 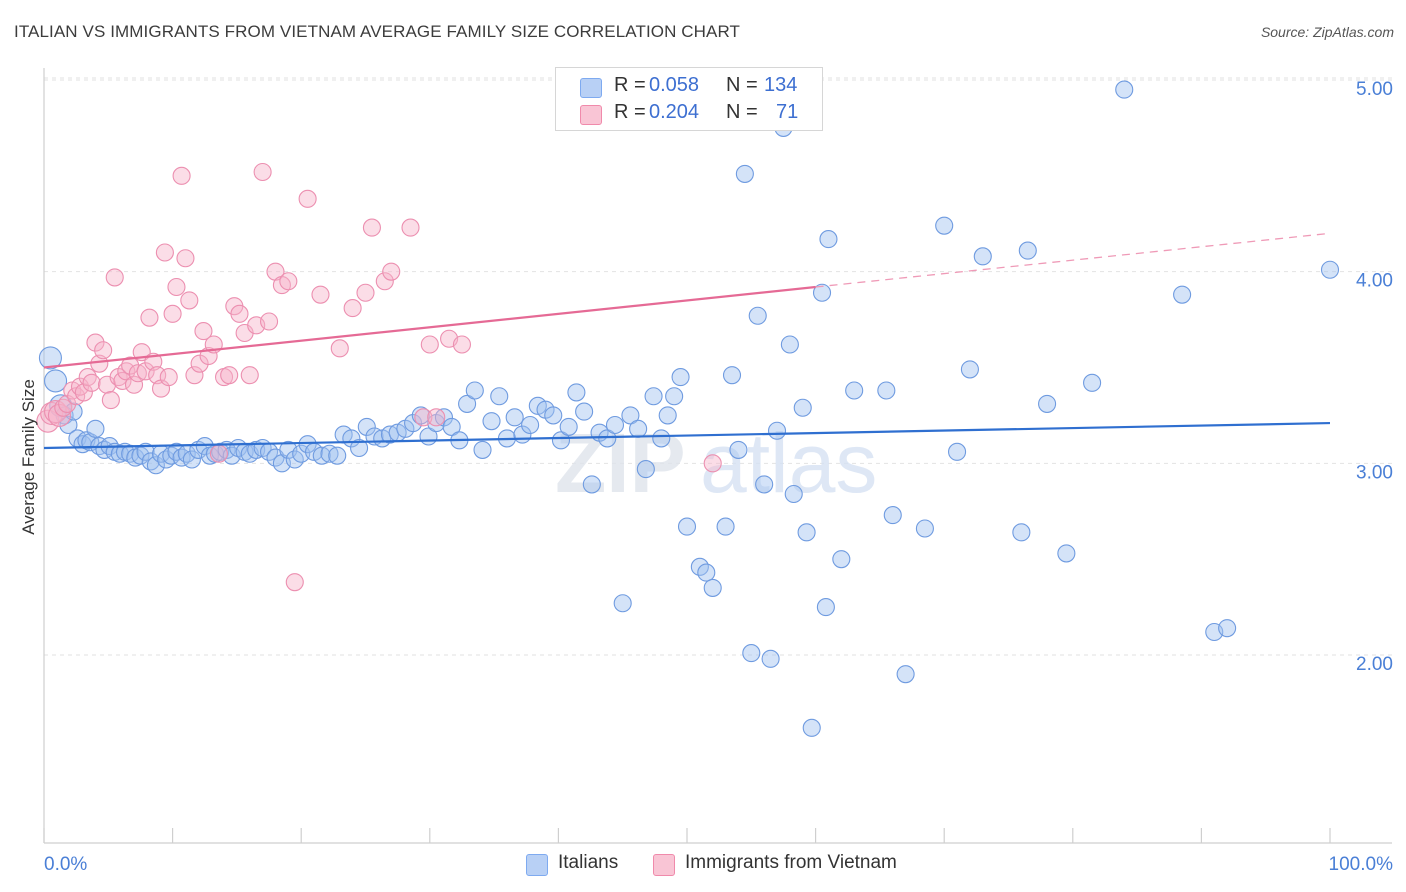 I want to click on trend-line-vietnam-extension, so click(x=1073, y=260).